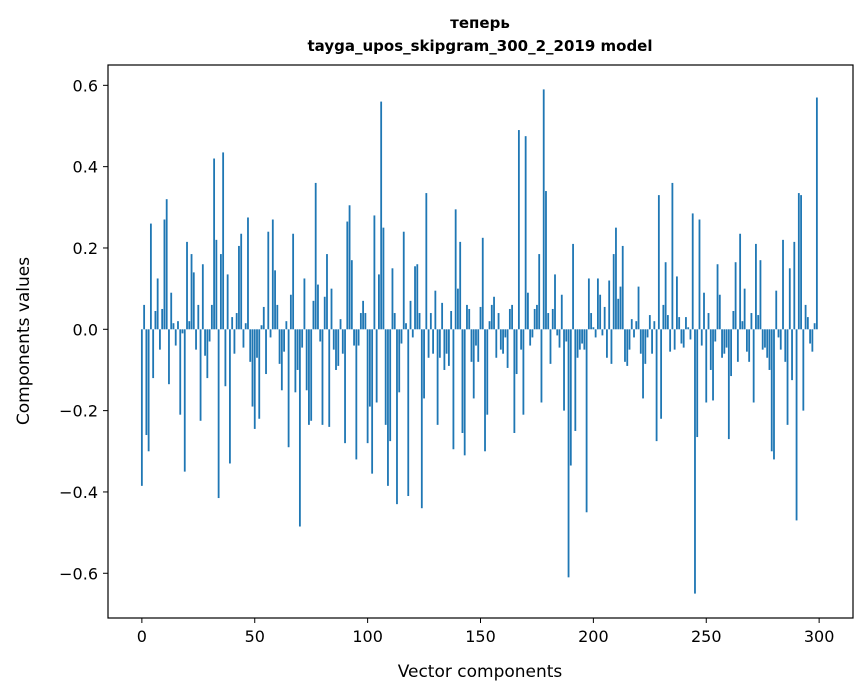  Describe the element at coordinates (78, 492) in the screenshot. I see `y-tick-label: −0.4` at that location.